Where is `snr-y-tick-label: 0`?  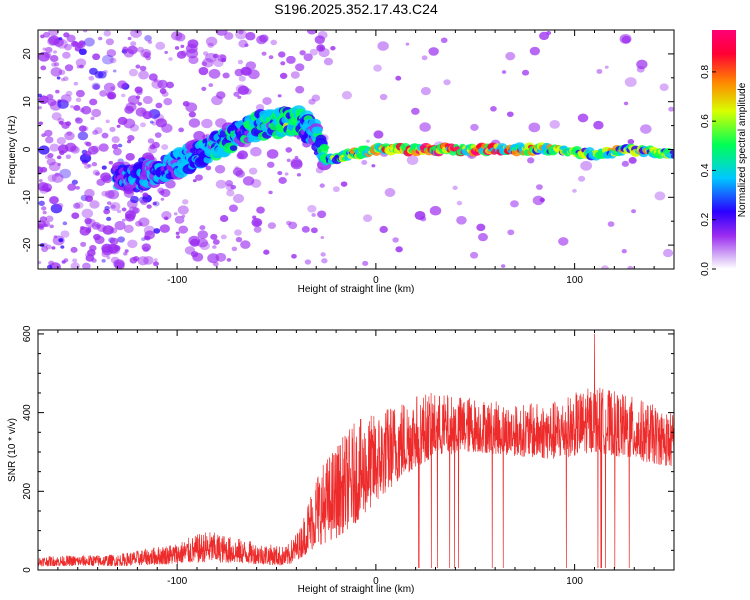
snr-y-tick-label: 0 is located at coordinates (27, 570).